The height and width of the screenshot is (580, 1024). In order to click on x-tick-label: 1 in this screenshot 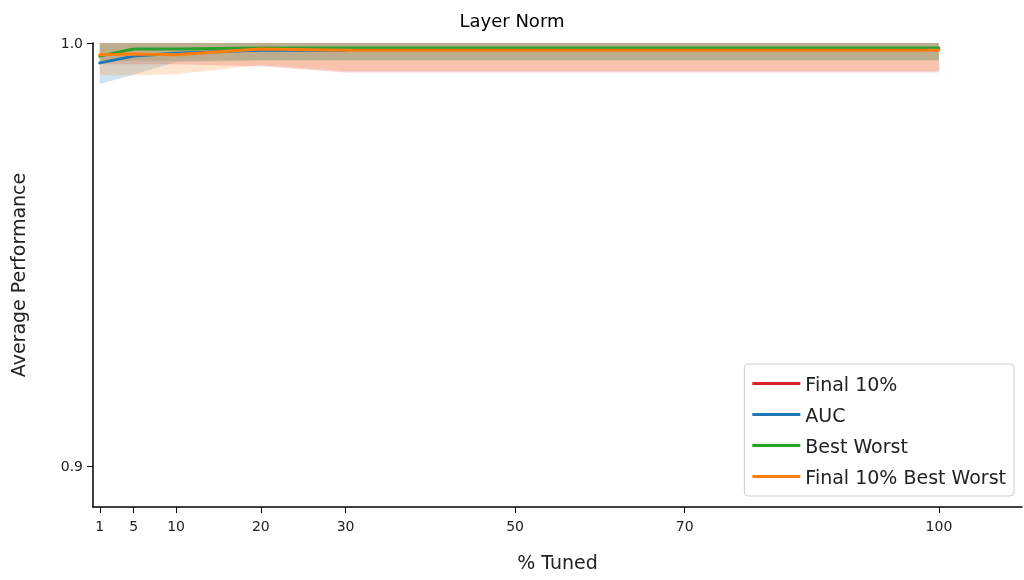, I will do `click(100, 526)`.